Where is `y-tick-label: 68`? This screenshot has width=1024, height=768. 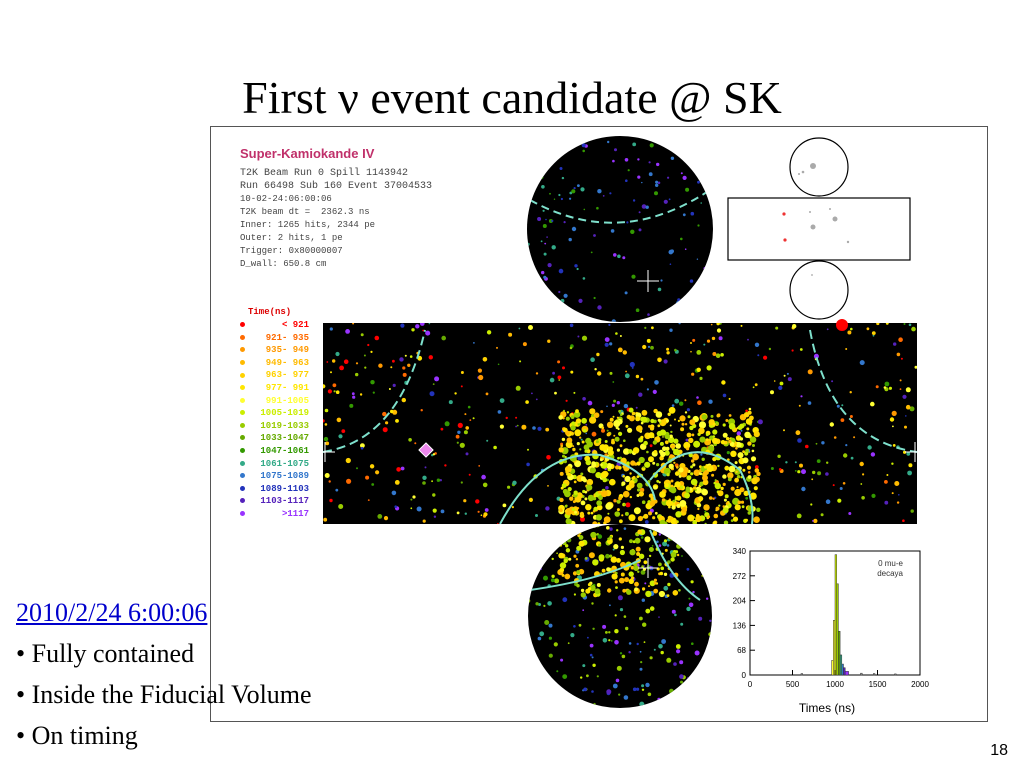
y-tick-label: 68 is located at coordinates (741, 650).